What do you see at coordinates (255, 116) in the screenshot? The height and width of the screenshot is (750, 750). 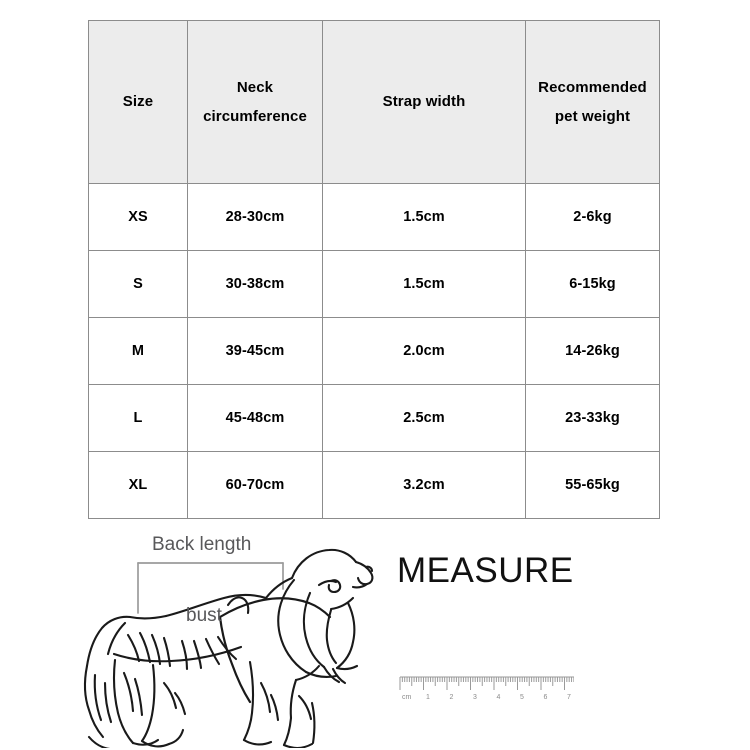 I see `header-label-neck-line-2: circumference` at bounding box center [255, 116].